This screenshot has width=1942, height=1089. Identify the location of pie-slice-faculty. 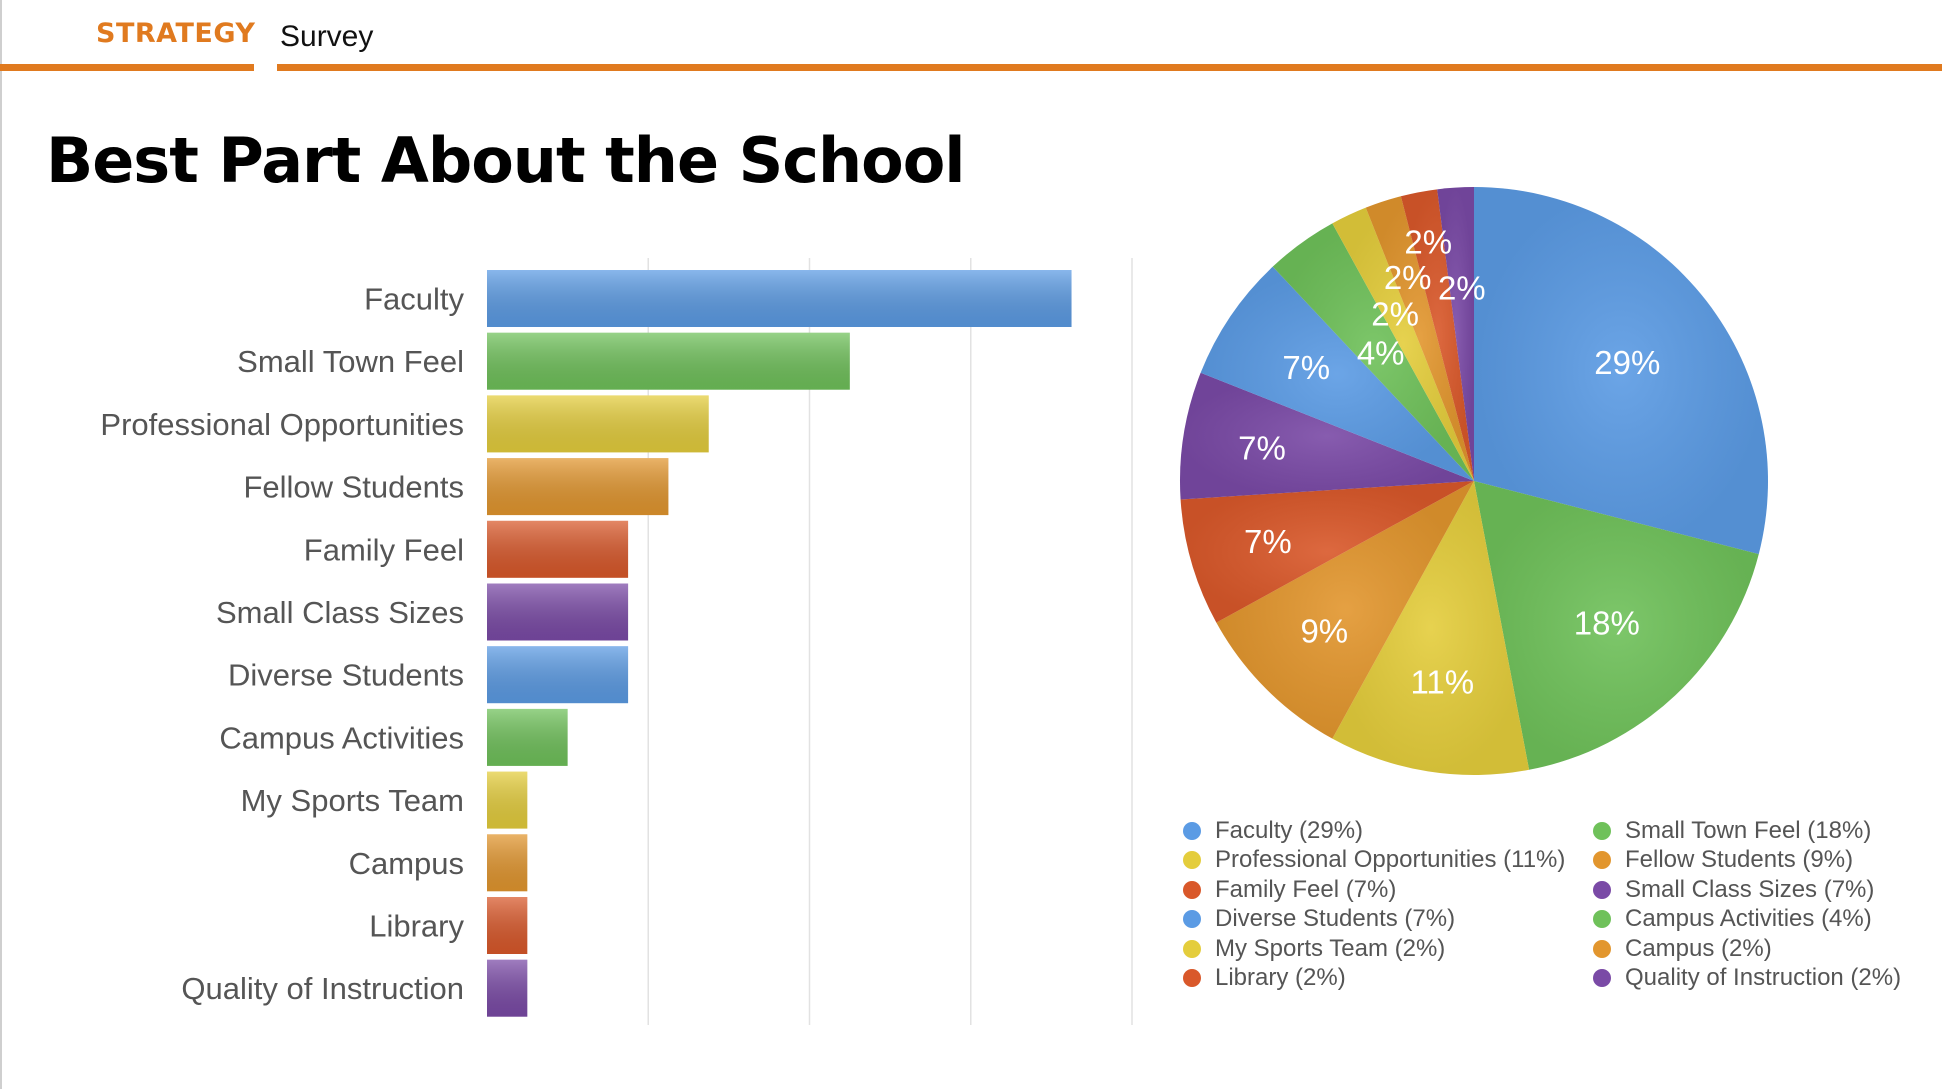
(1621, 371).